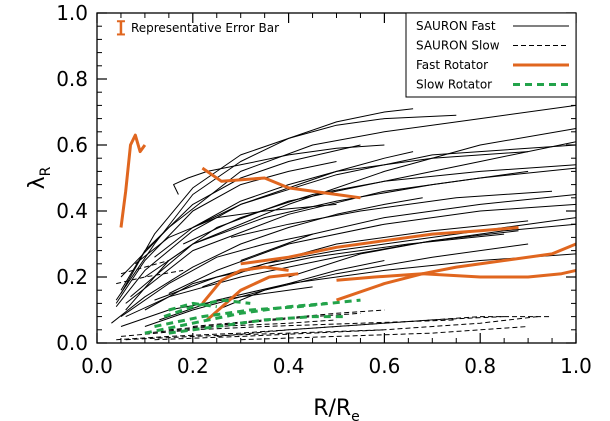 This screenshot has height=421, width=610. What do you see at coordinates (205, 28) in the screenshot?
I see `error-bar-annotation-label: Representative Error Bar` at bounding box center [205, 28].